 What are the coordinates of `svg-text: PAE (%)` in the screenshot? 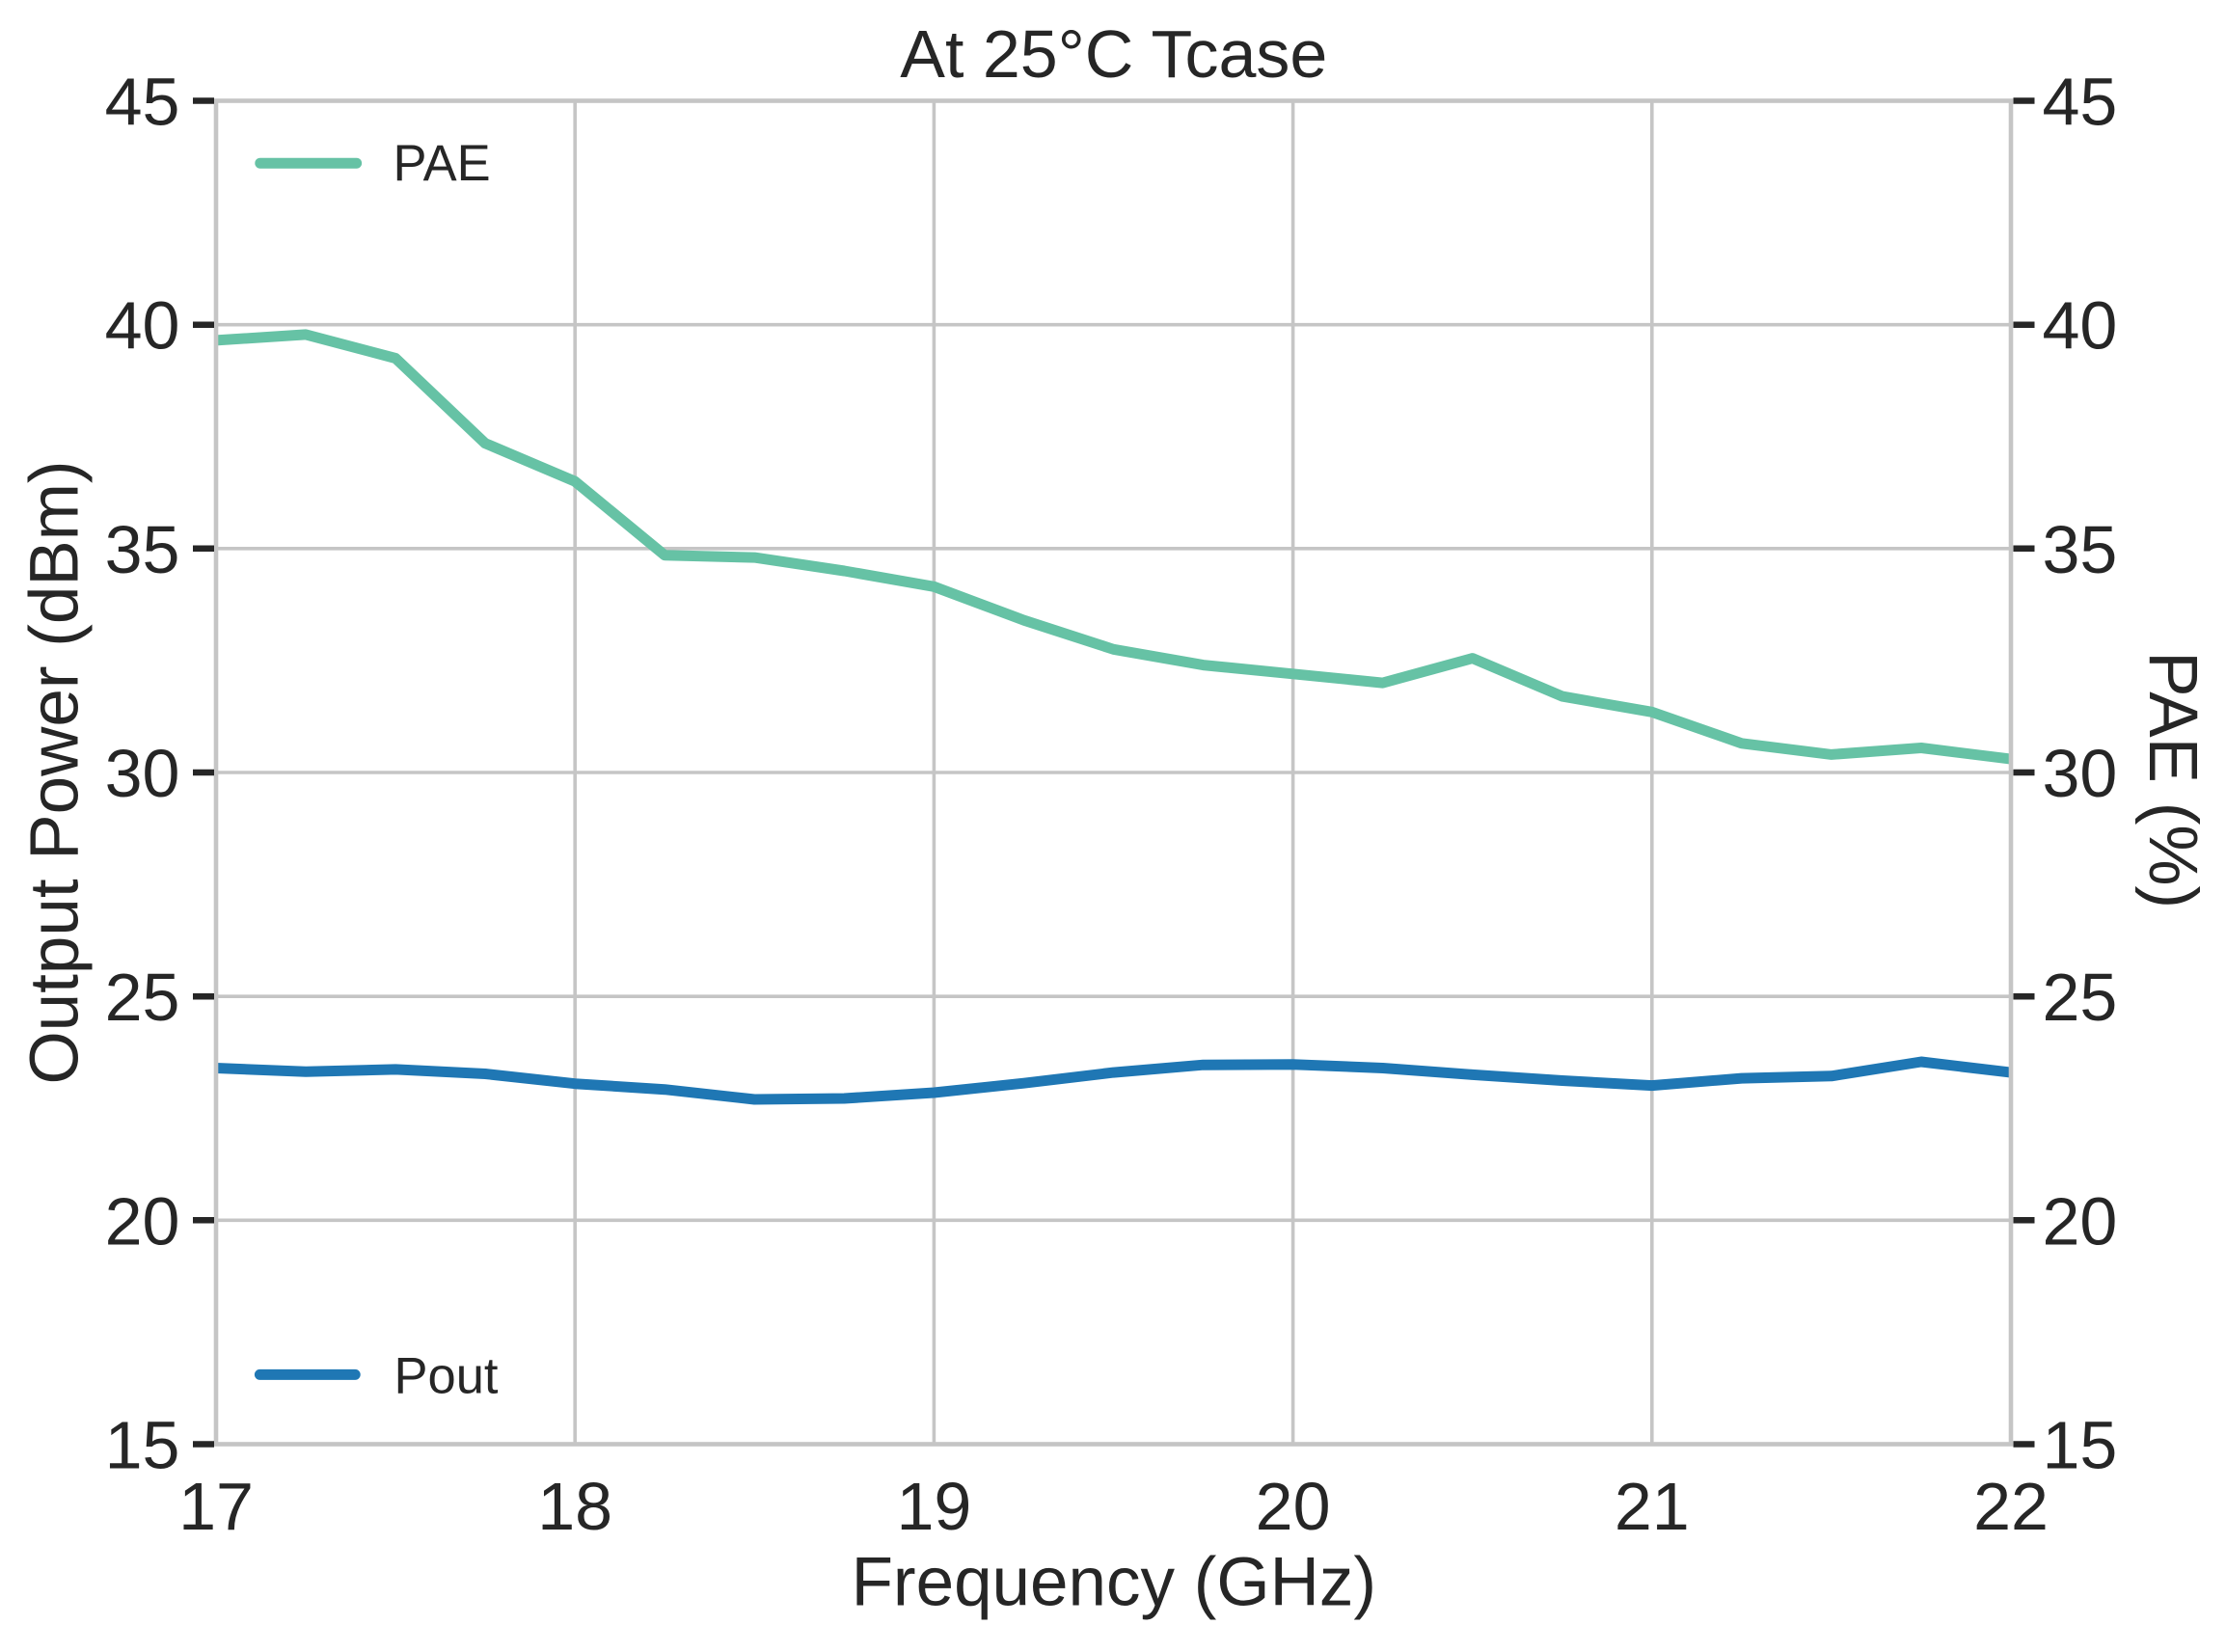 It's located at (2172, 779).